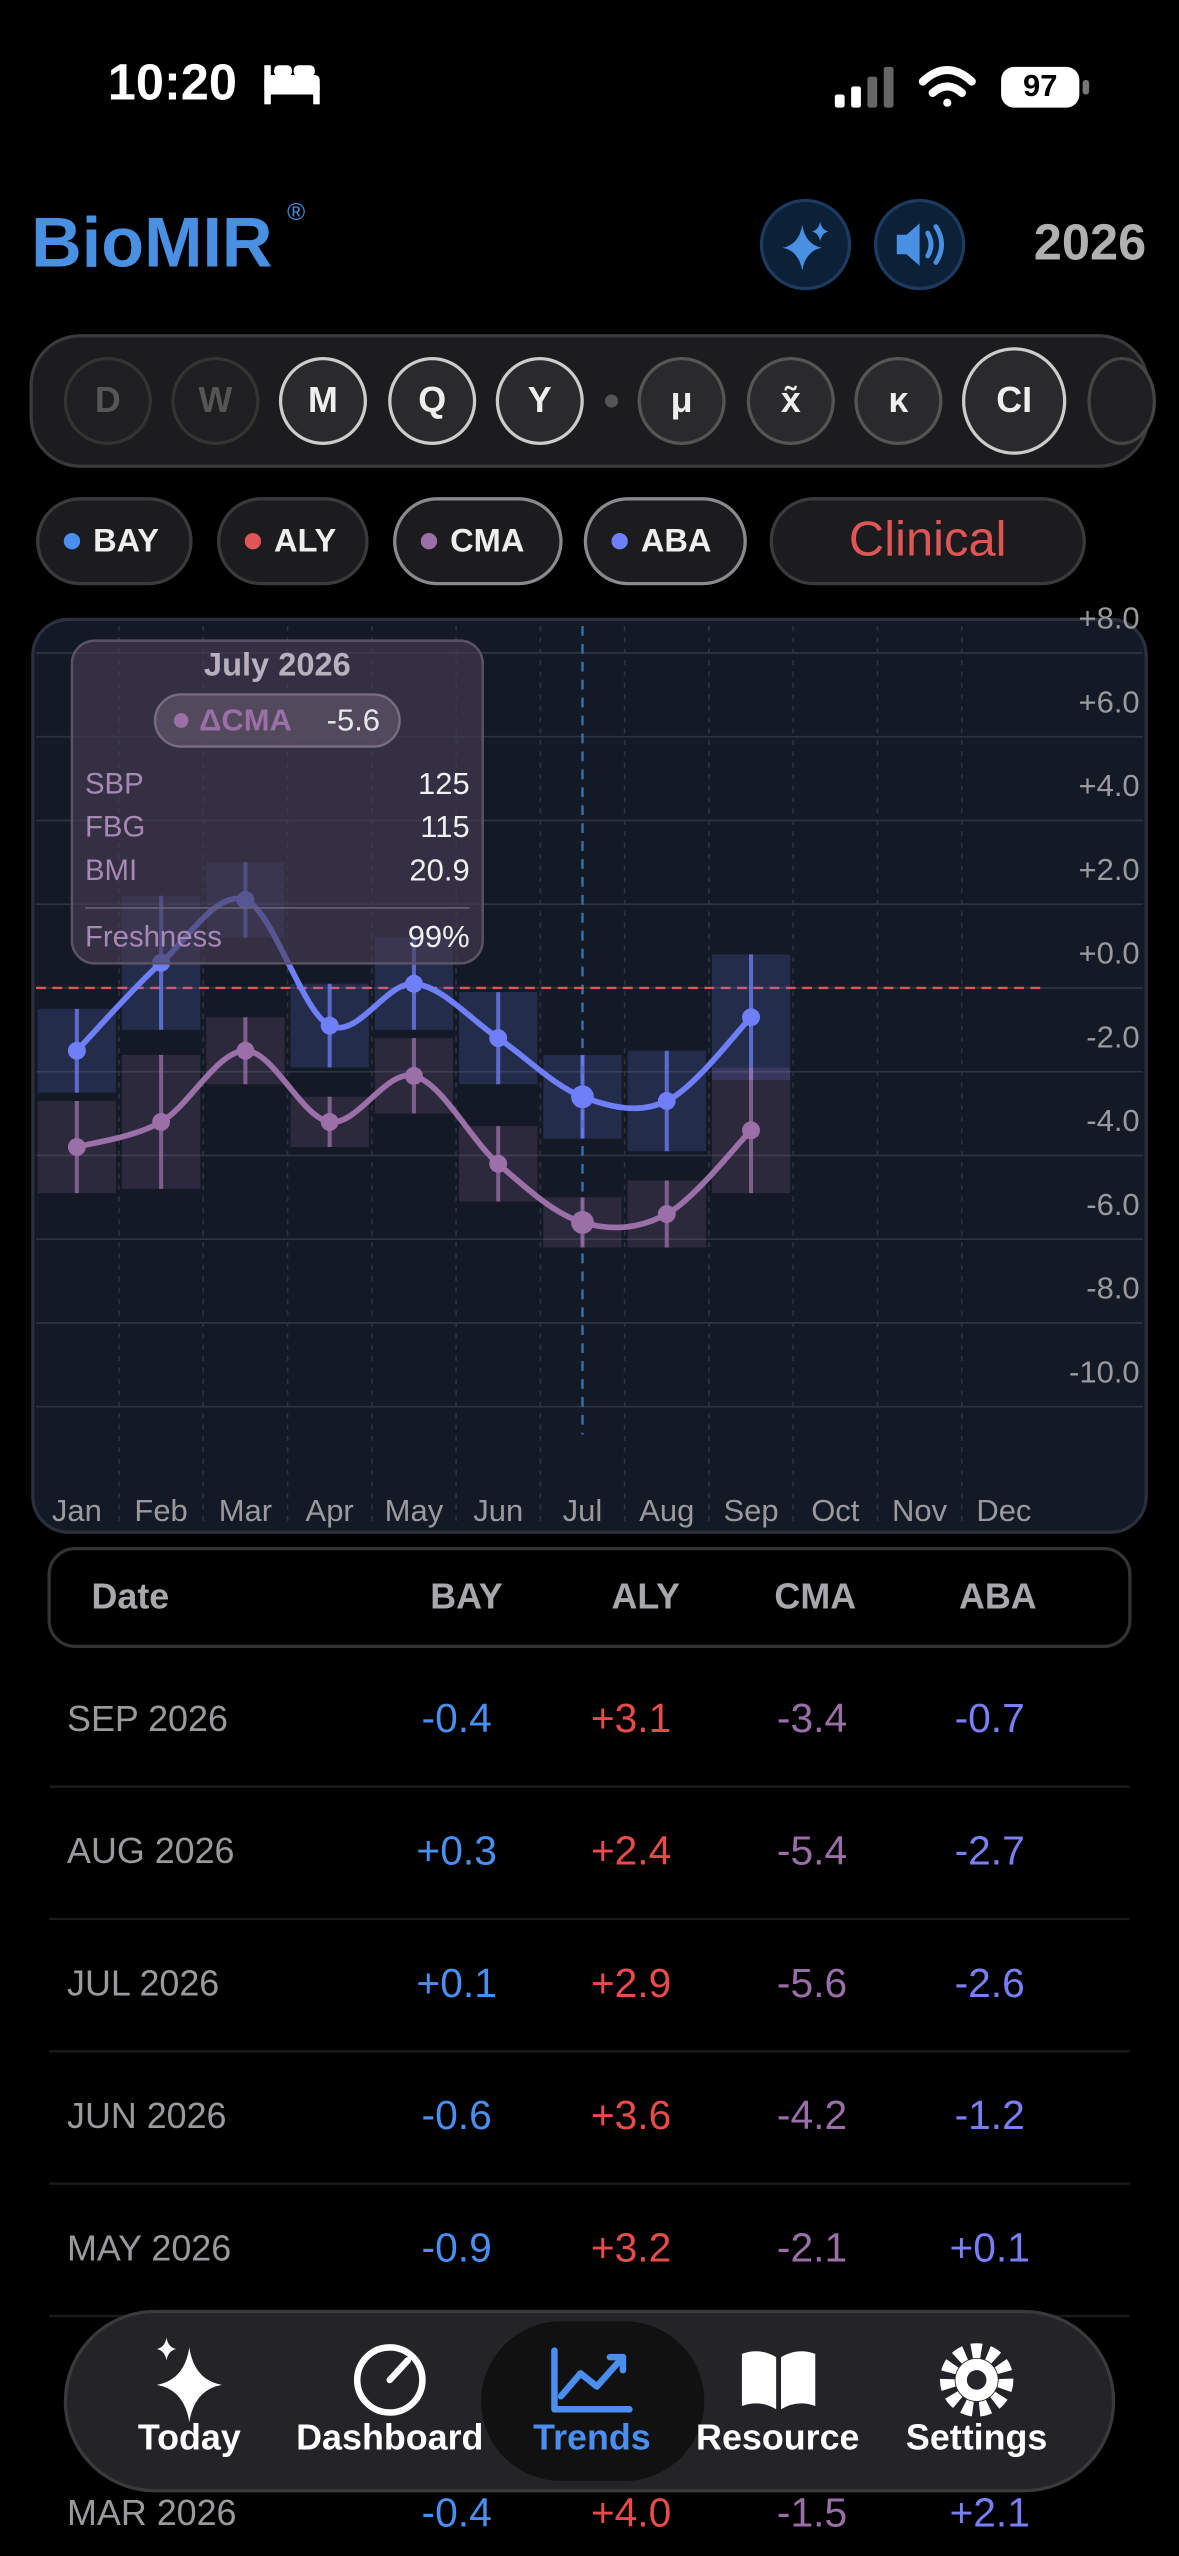 The height and width of the screenshot is (2556, 1179). What do you see at coordinates (277, 720) in the screenshot?
I see `tooltip-delta-bg` at bounding box center [277, 720].